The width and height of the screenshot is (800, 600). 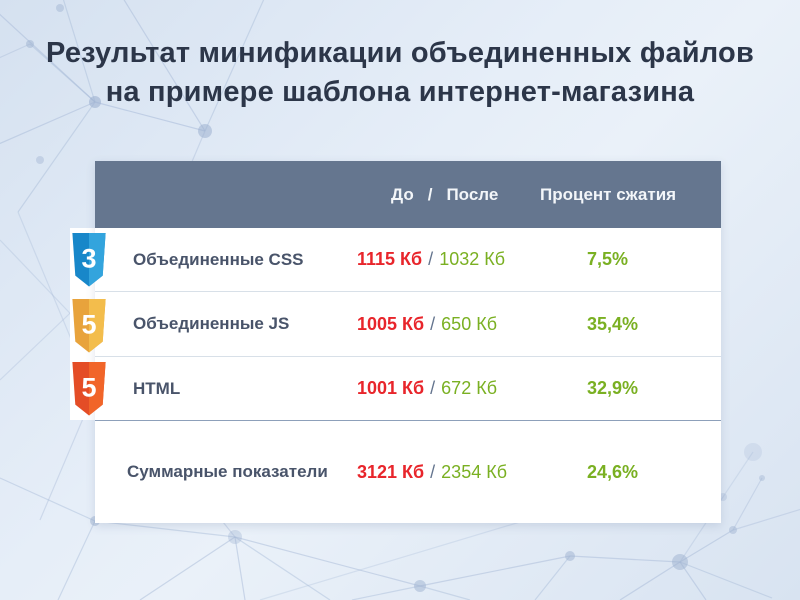 What do you see at coordinates (227, 471) in the screenshot?
I see `summary-label: Суммарные показатели` at bounding box center [227, 471].